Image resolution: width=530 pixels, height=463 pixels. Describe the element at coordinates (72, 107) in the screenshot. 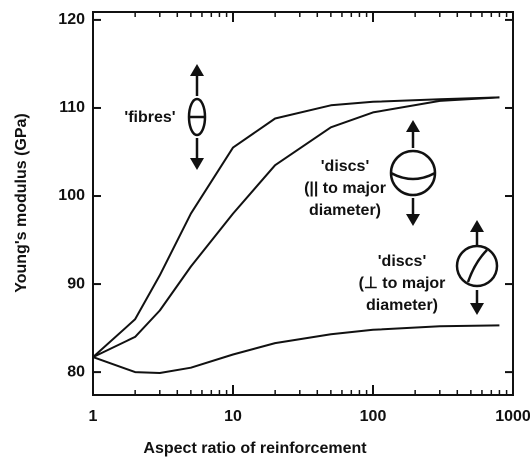

I see `y-tick-label: 110` at that location.